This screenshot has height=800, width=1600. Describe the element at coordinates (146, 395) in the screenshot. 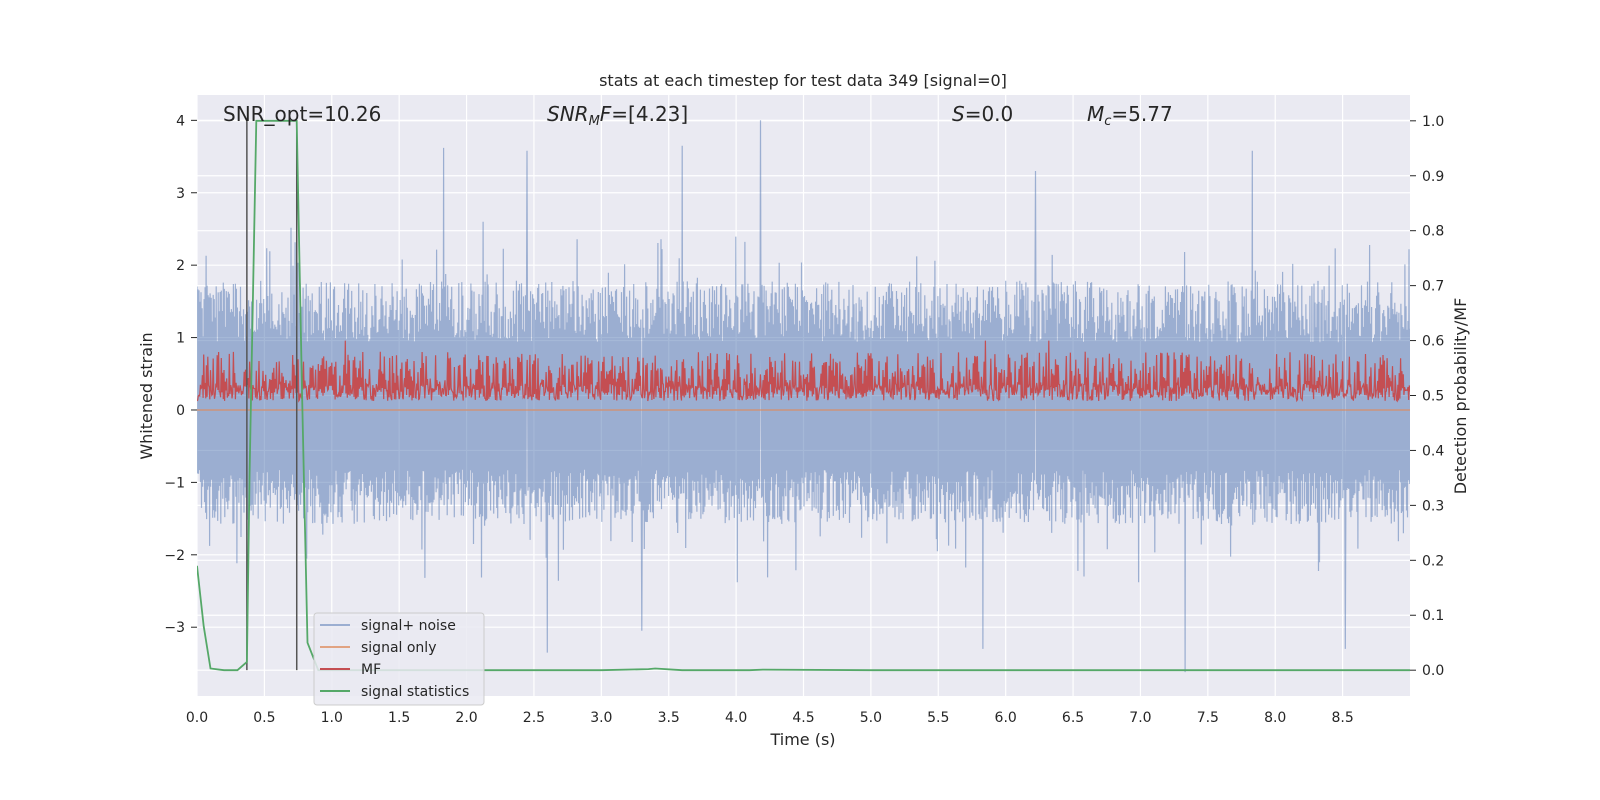

I see `y-axis-label: Whitened strain` at that location.